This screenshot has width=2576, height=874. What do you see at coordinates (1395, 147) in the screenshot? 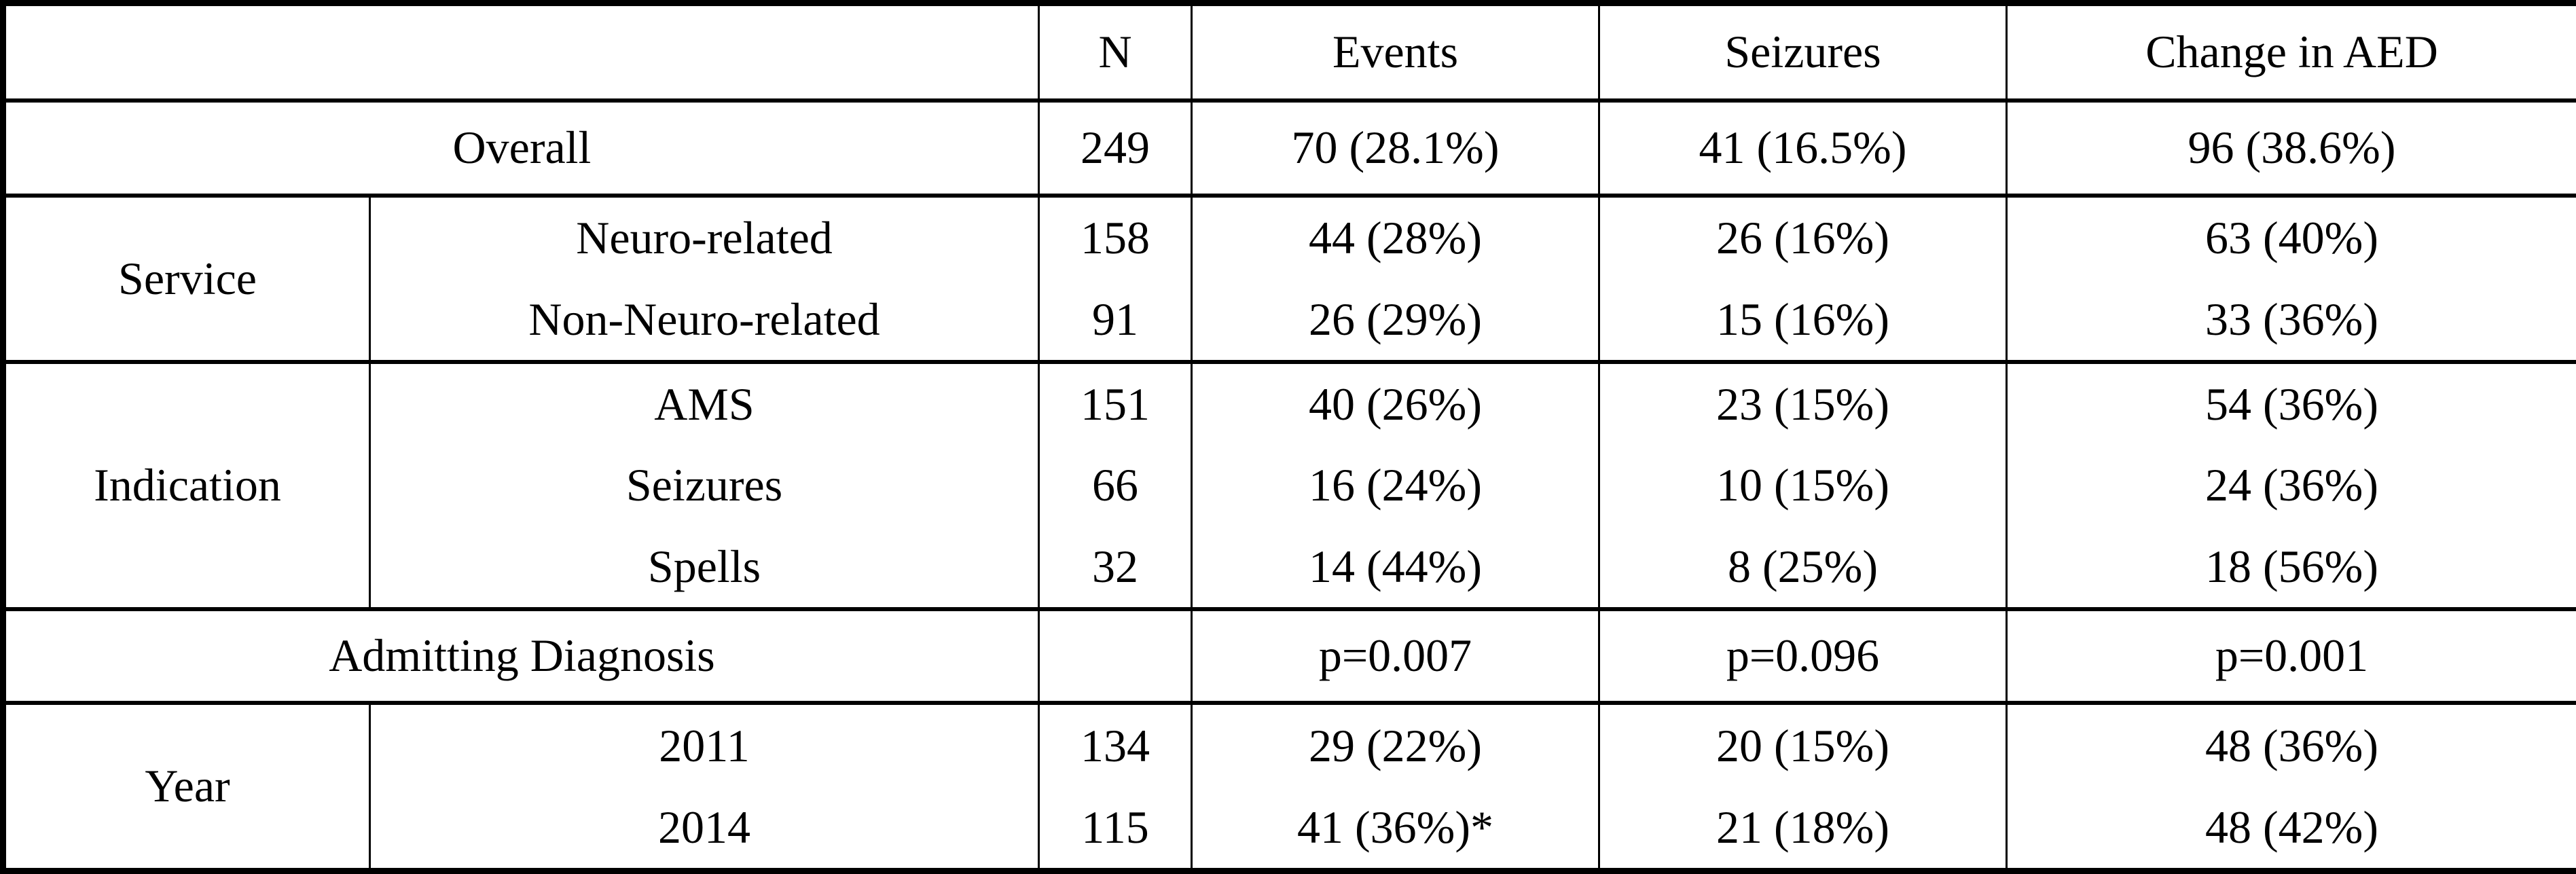
I see `overall-events: 70 (28.1%)` at bounding box center [1395, 147].